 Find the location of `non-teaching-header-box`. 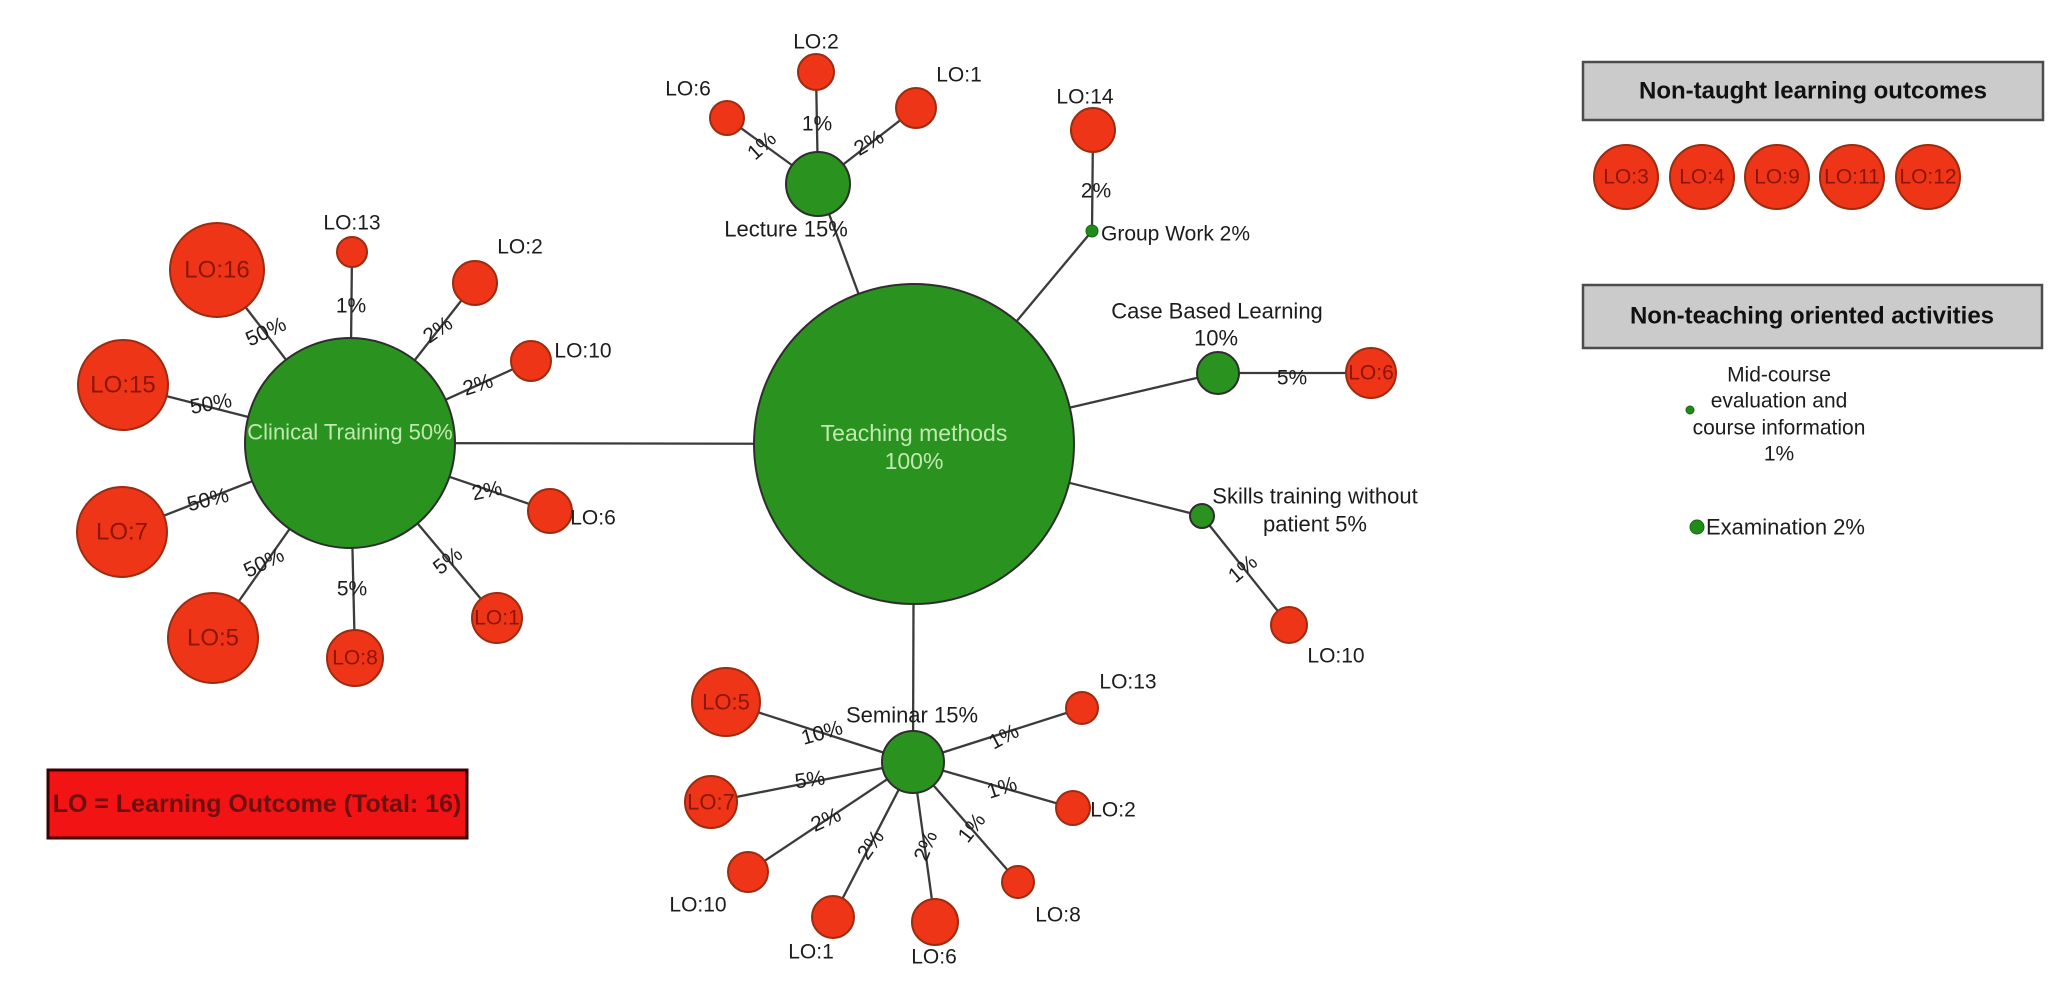

non-teaching-header-box is located at coordinates (1812, 316).